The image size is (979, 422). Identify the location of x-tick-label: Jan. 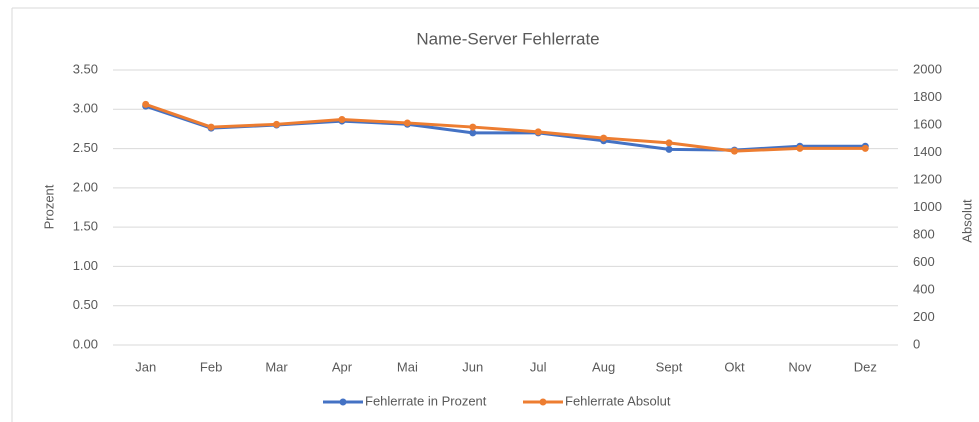
(145, 366).